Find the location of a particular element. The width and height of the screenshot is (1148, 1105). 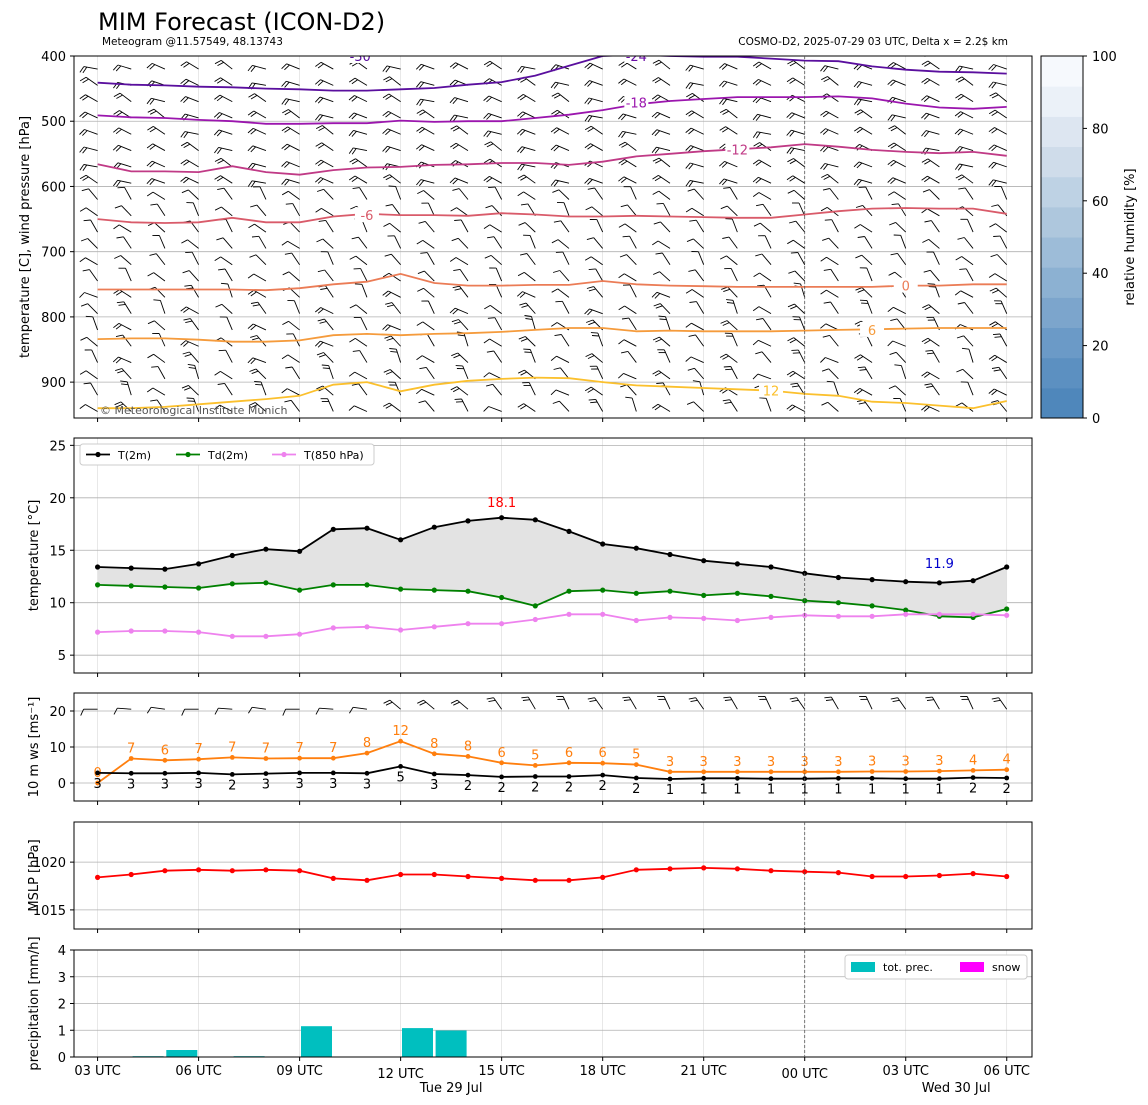

x-tick-label: 06 UTC is located at coordinates (198, 1071).